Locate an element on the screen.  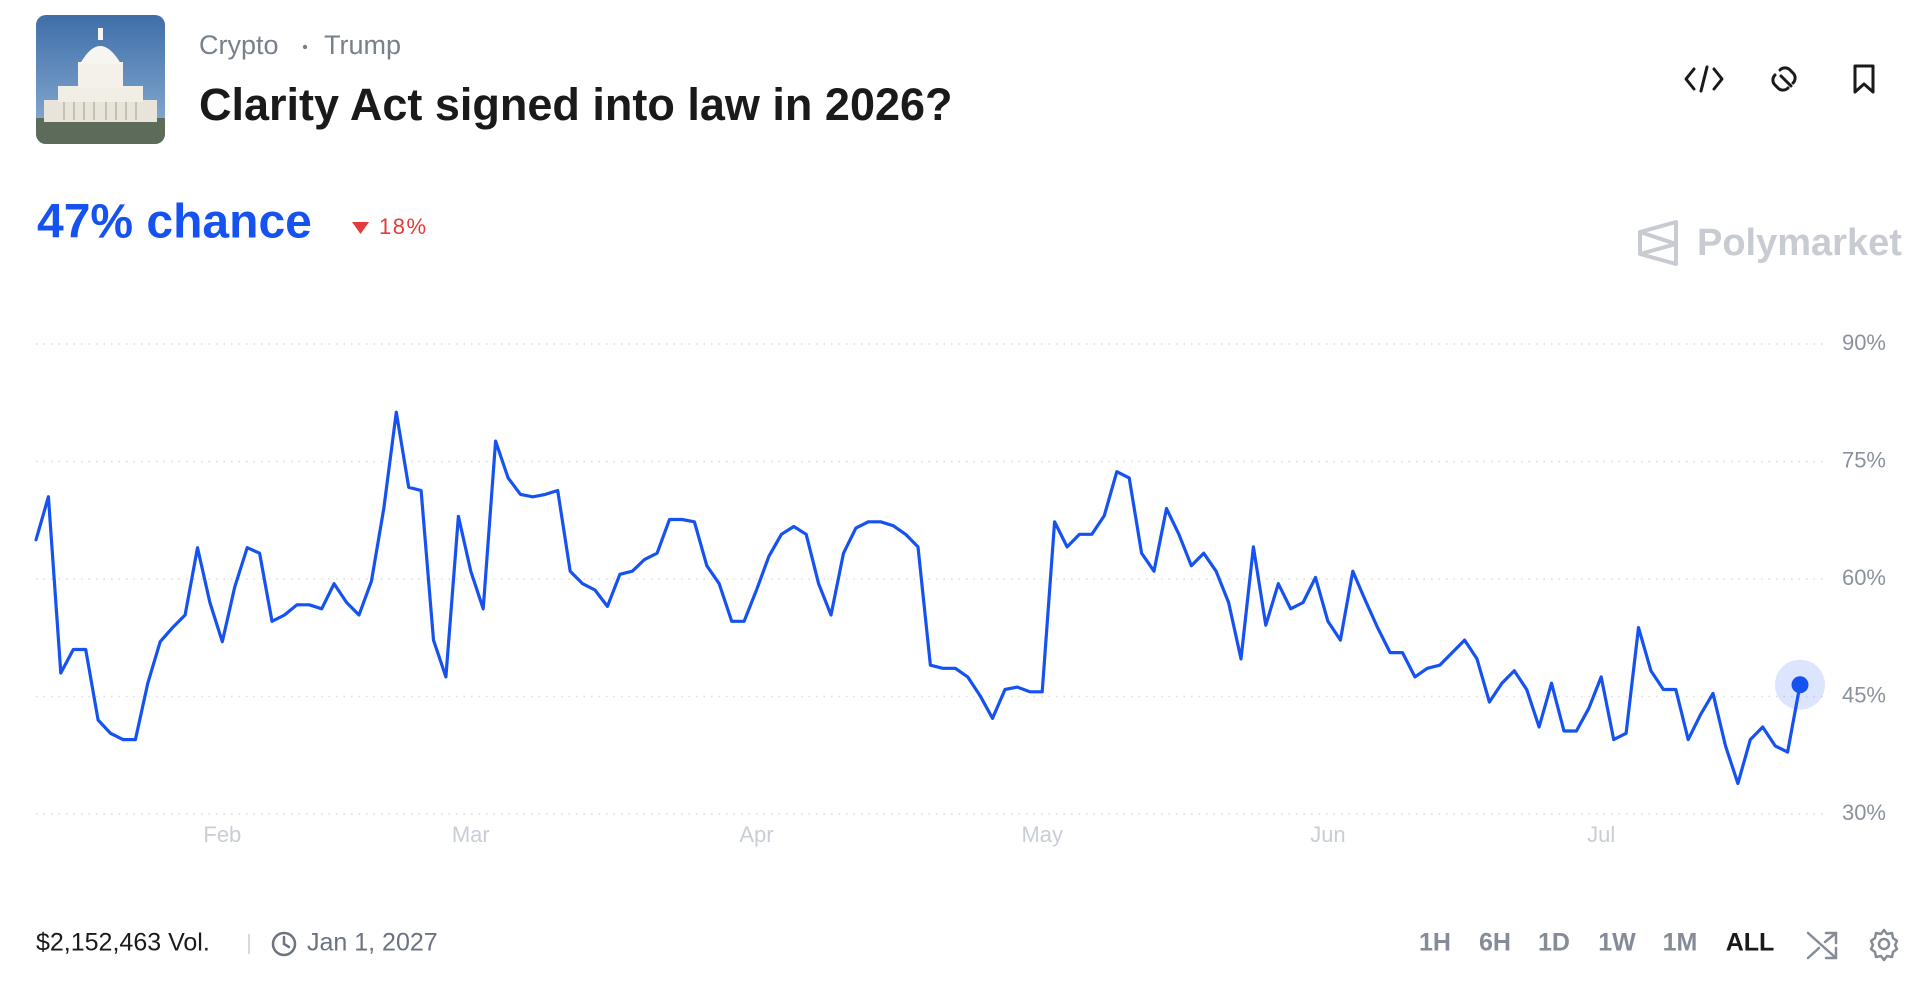
end-date: Jan 1, 2027 is located at coordinates (372, 943).